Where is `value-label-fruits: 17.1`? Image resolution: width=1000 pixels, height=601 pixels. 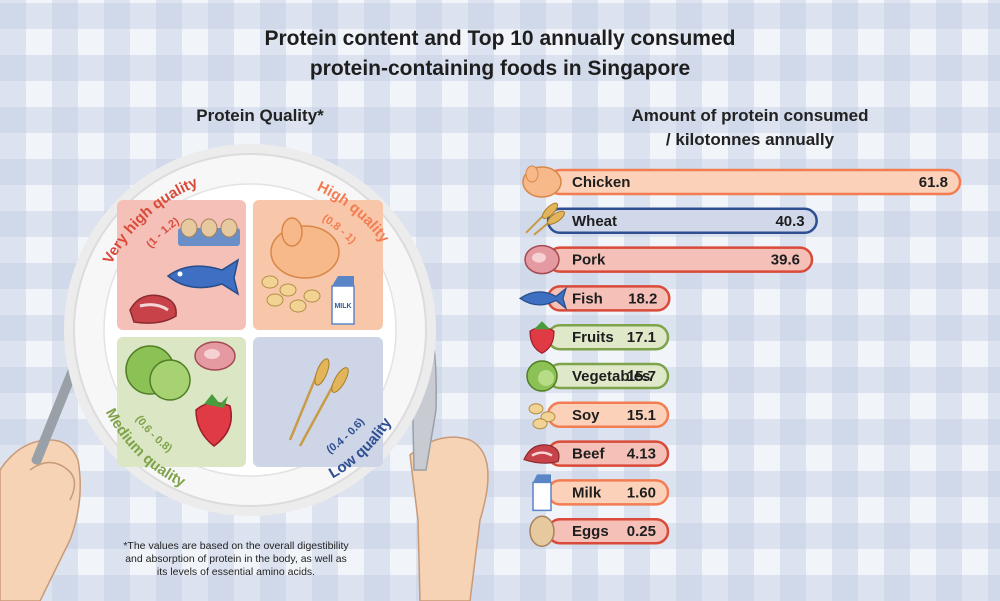
value-label-fruits: 17.1 is located at coordinates (641, 337).